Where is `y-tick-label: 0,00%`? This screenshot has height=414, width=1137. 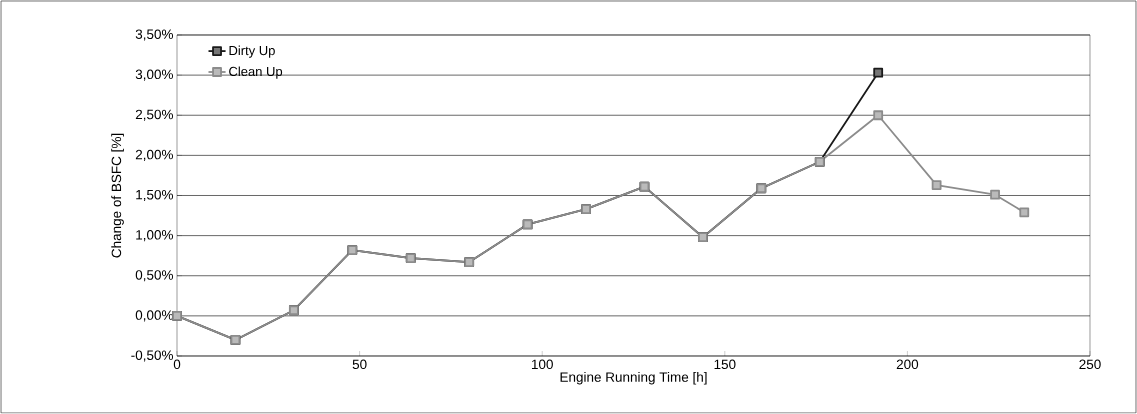 y-tick-label: 0,00% is located at coordinates (154, 316).